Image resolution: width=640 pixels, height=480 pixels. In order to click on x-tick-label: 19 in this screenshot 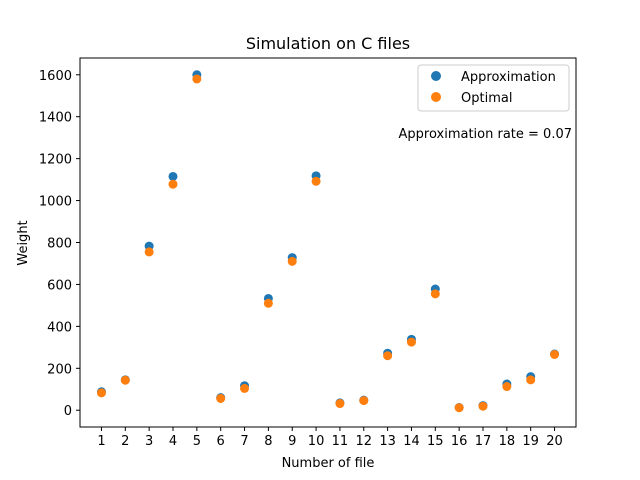, I will do `click(530, 441)`.